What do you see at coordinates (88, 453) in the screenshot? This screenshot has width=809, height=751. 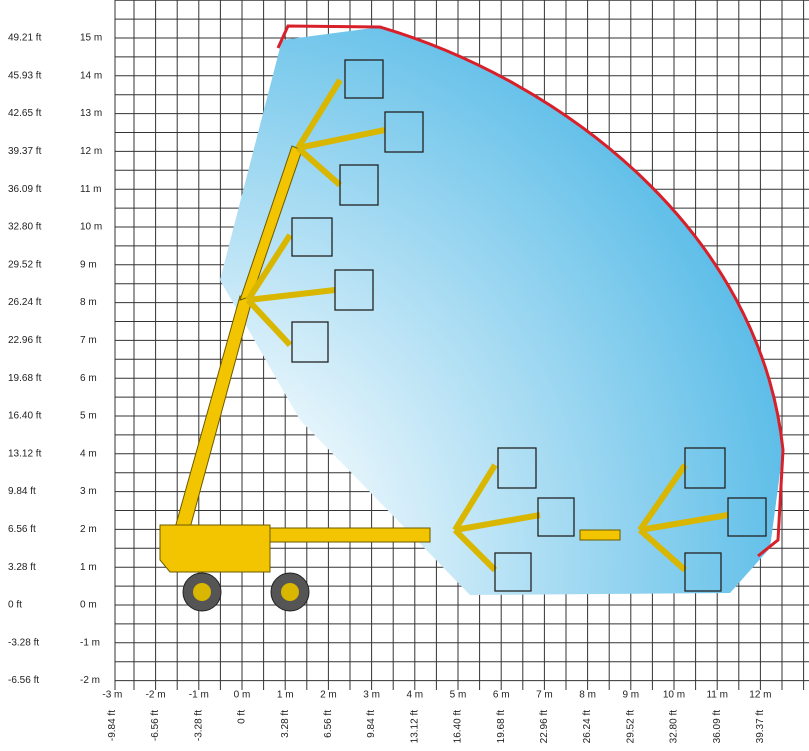 I see `y-label-m: 4 m` at bounding box center [88, 453].